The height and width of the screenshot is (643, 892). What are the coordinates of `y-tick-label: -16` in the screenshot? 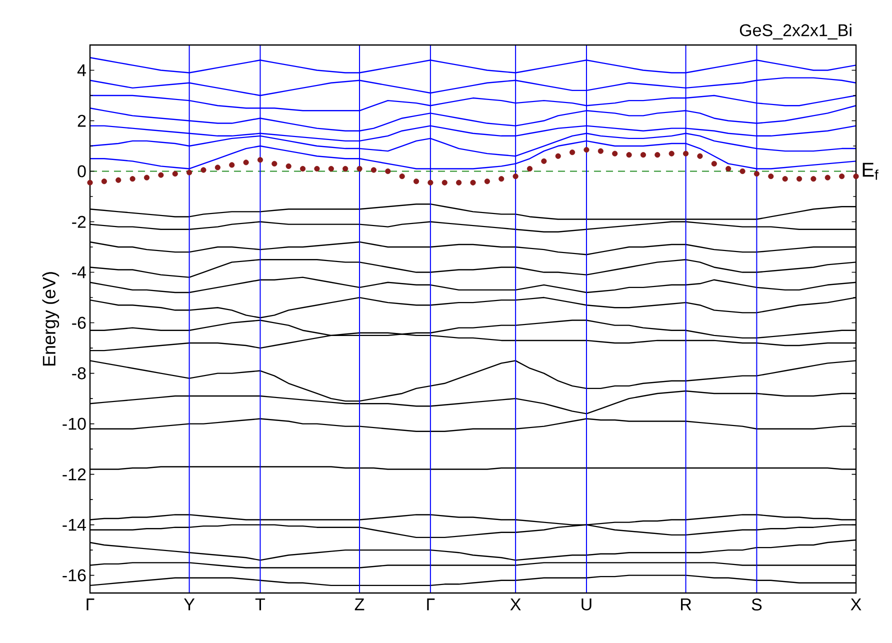 It's located at (74, 575).